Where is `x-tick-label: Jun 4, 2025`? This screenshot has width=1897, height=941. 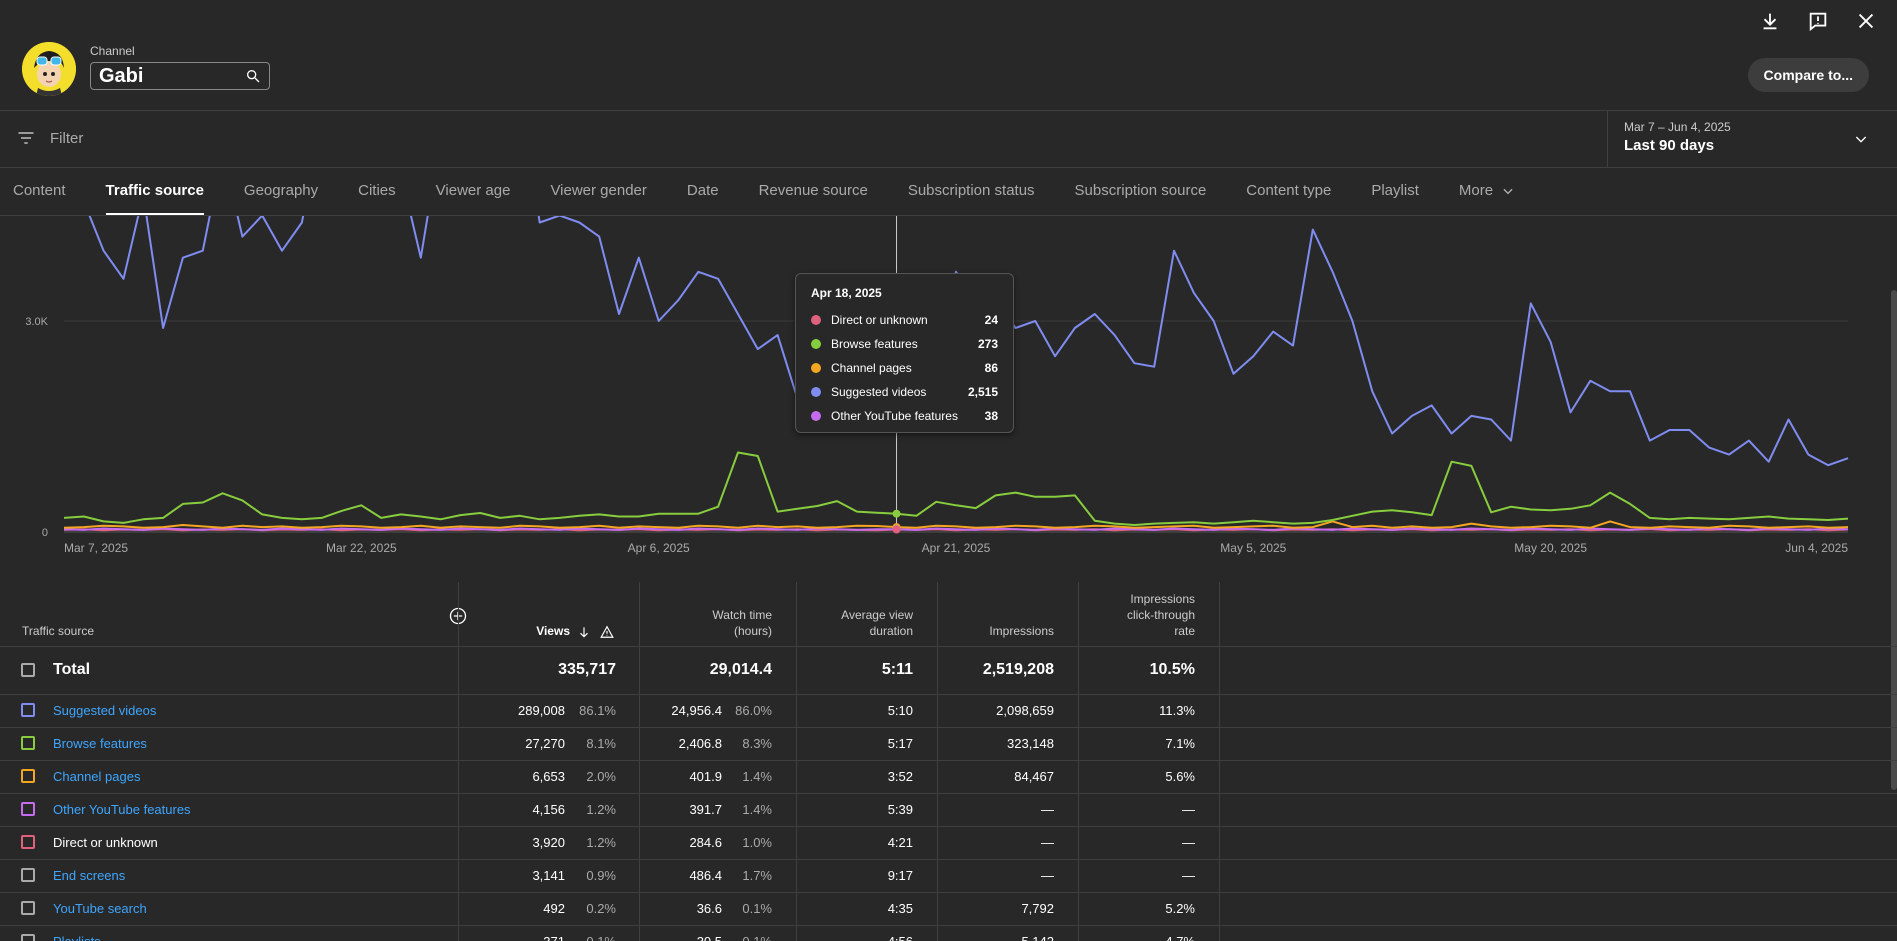 x-tick-label: Jun 4, 2025 is located at coordinates (1816, 548).